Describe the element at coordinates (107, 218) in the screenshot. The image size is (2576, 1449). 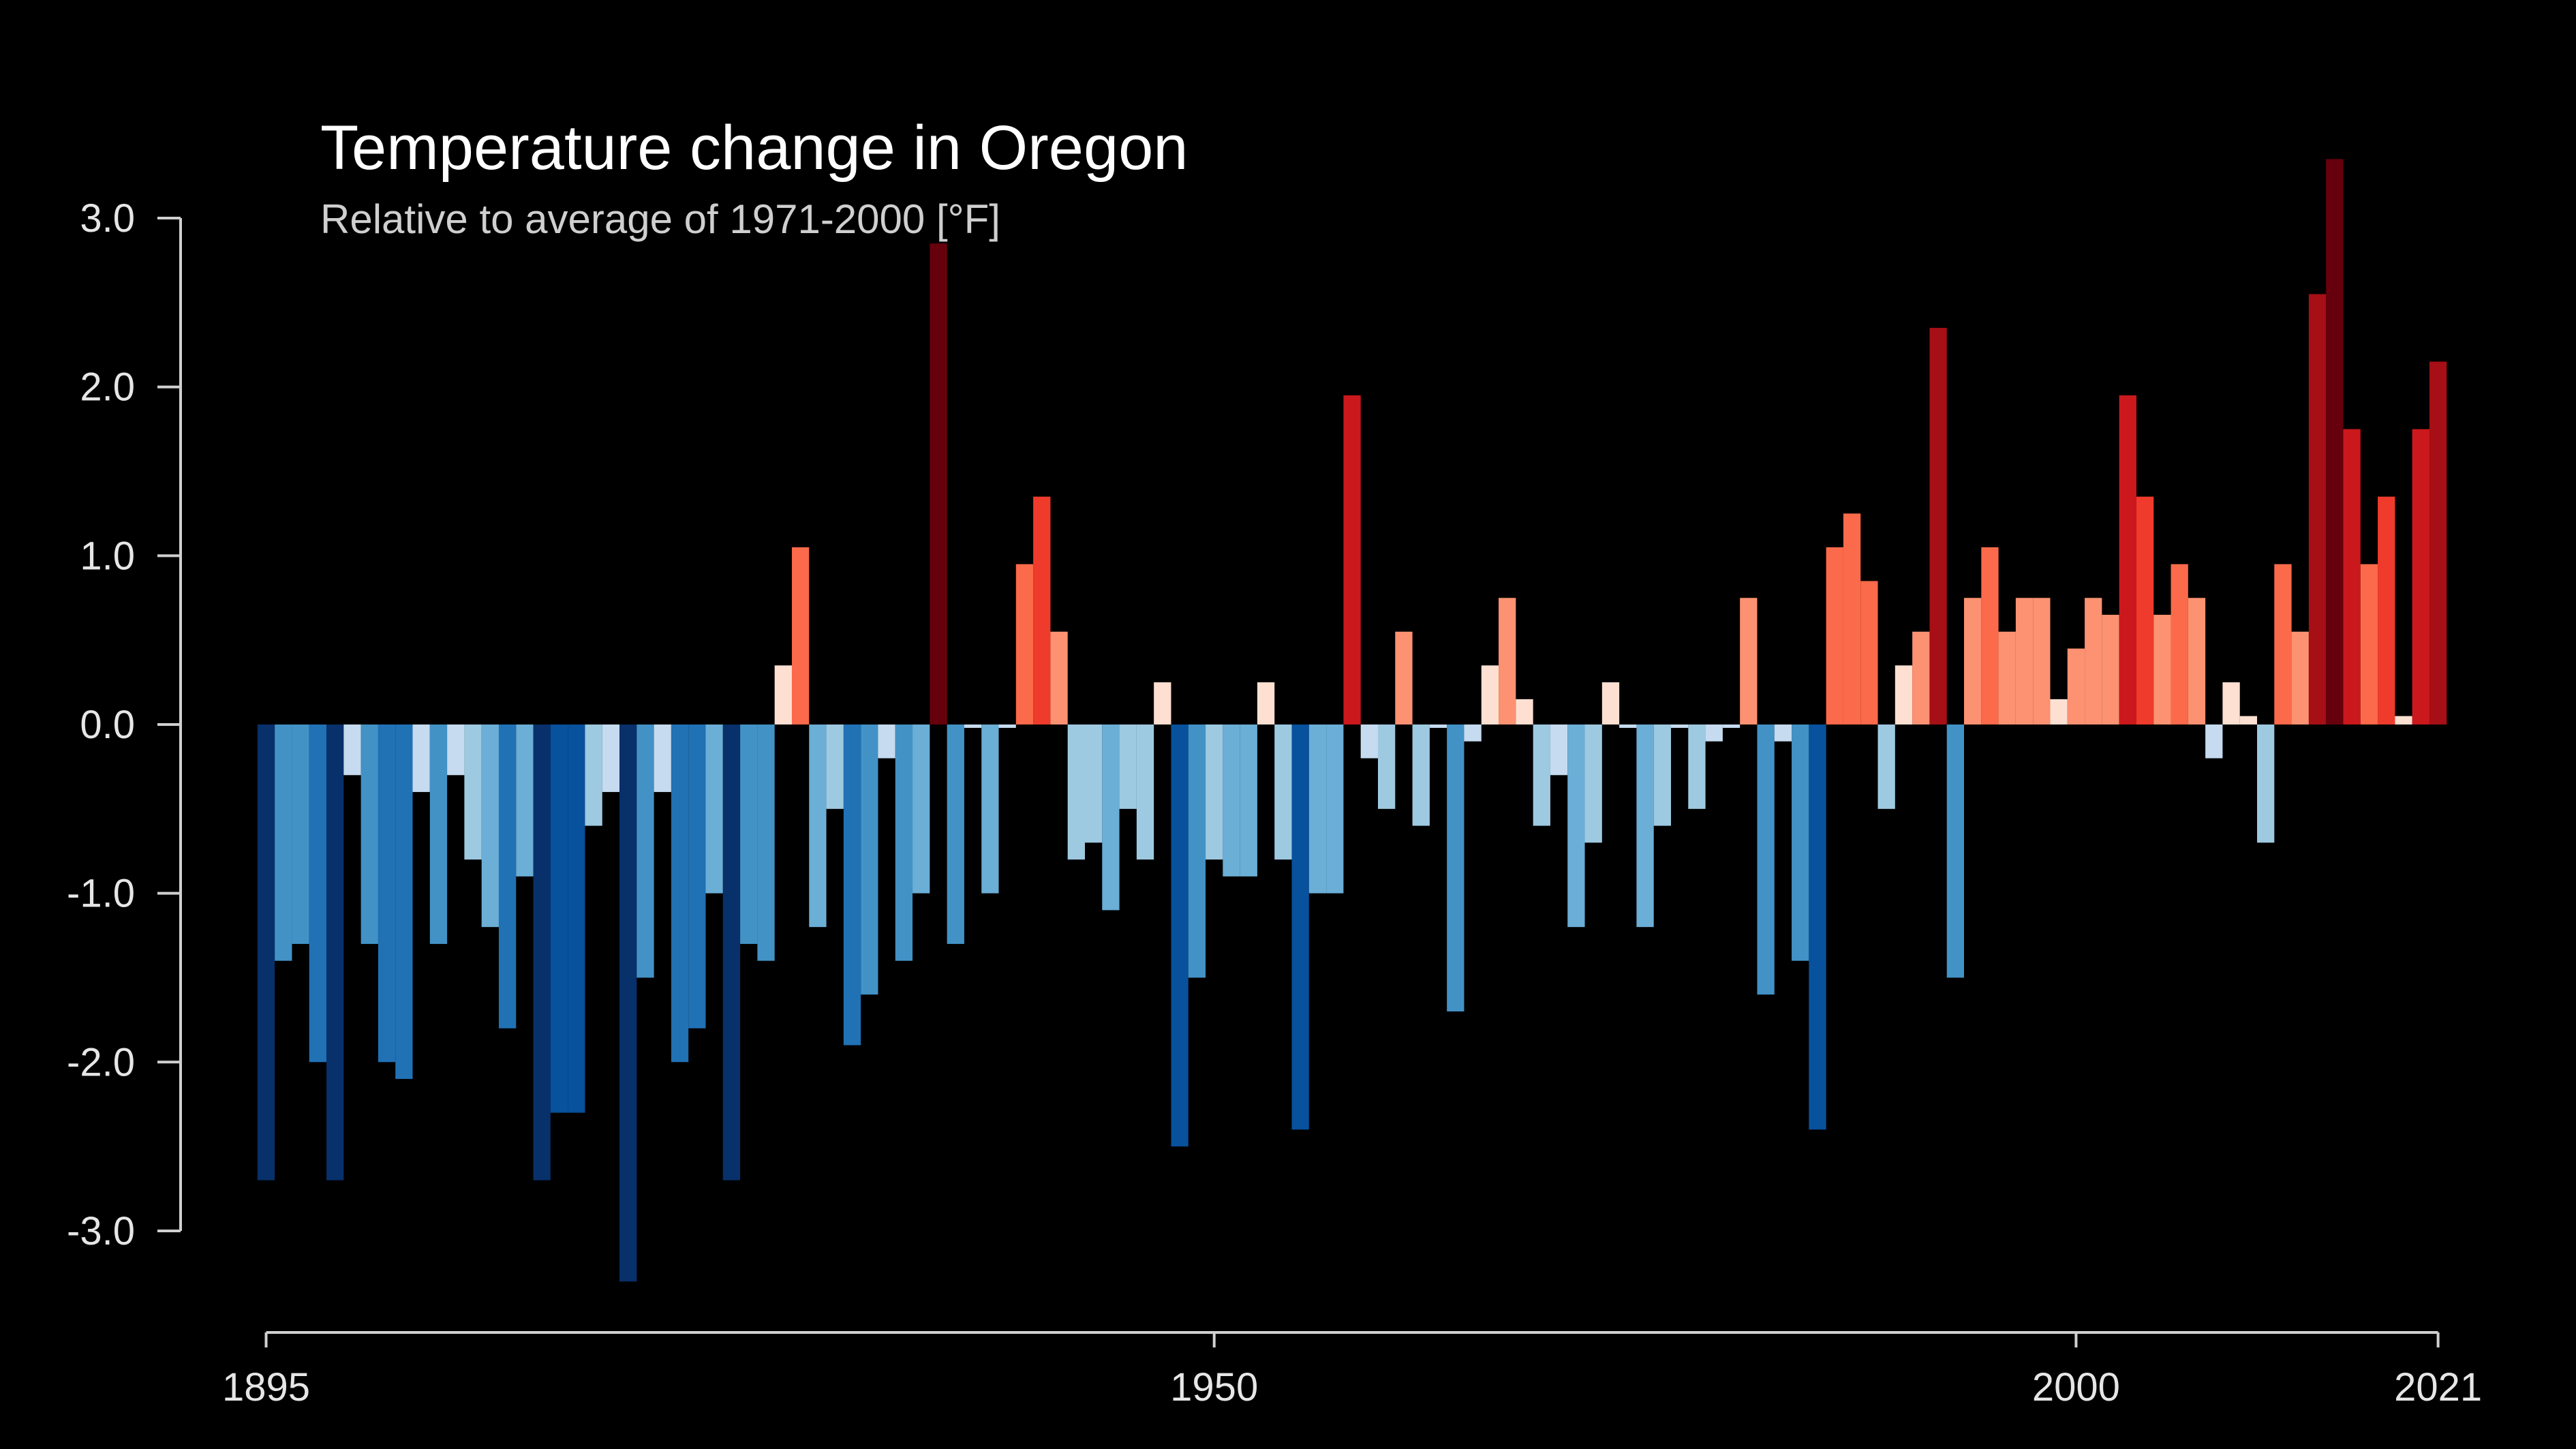
I see `y-tick-label: 3.0` at that location.